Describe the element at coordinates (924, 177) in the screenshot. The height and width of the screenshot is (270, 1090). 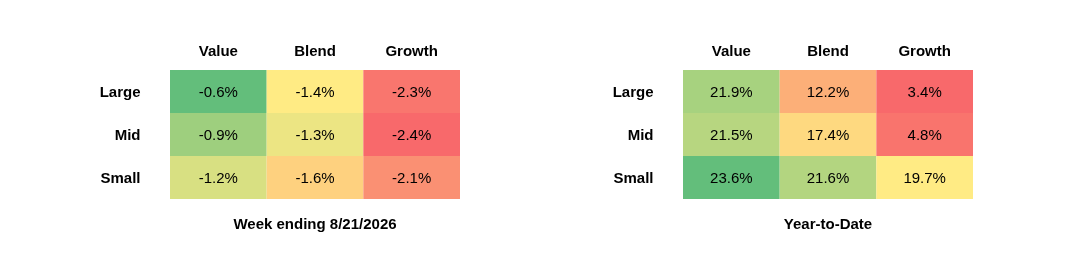
I see `data-label: 19.7%` at that location.